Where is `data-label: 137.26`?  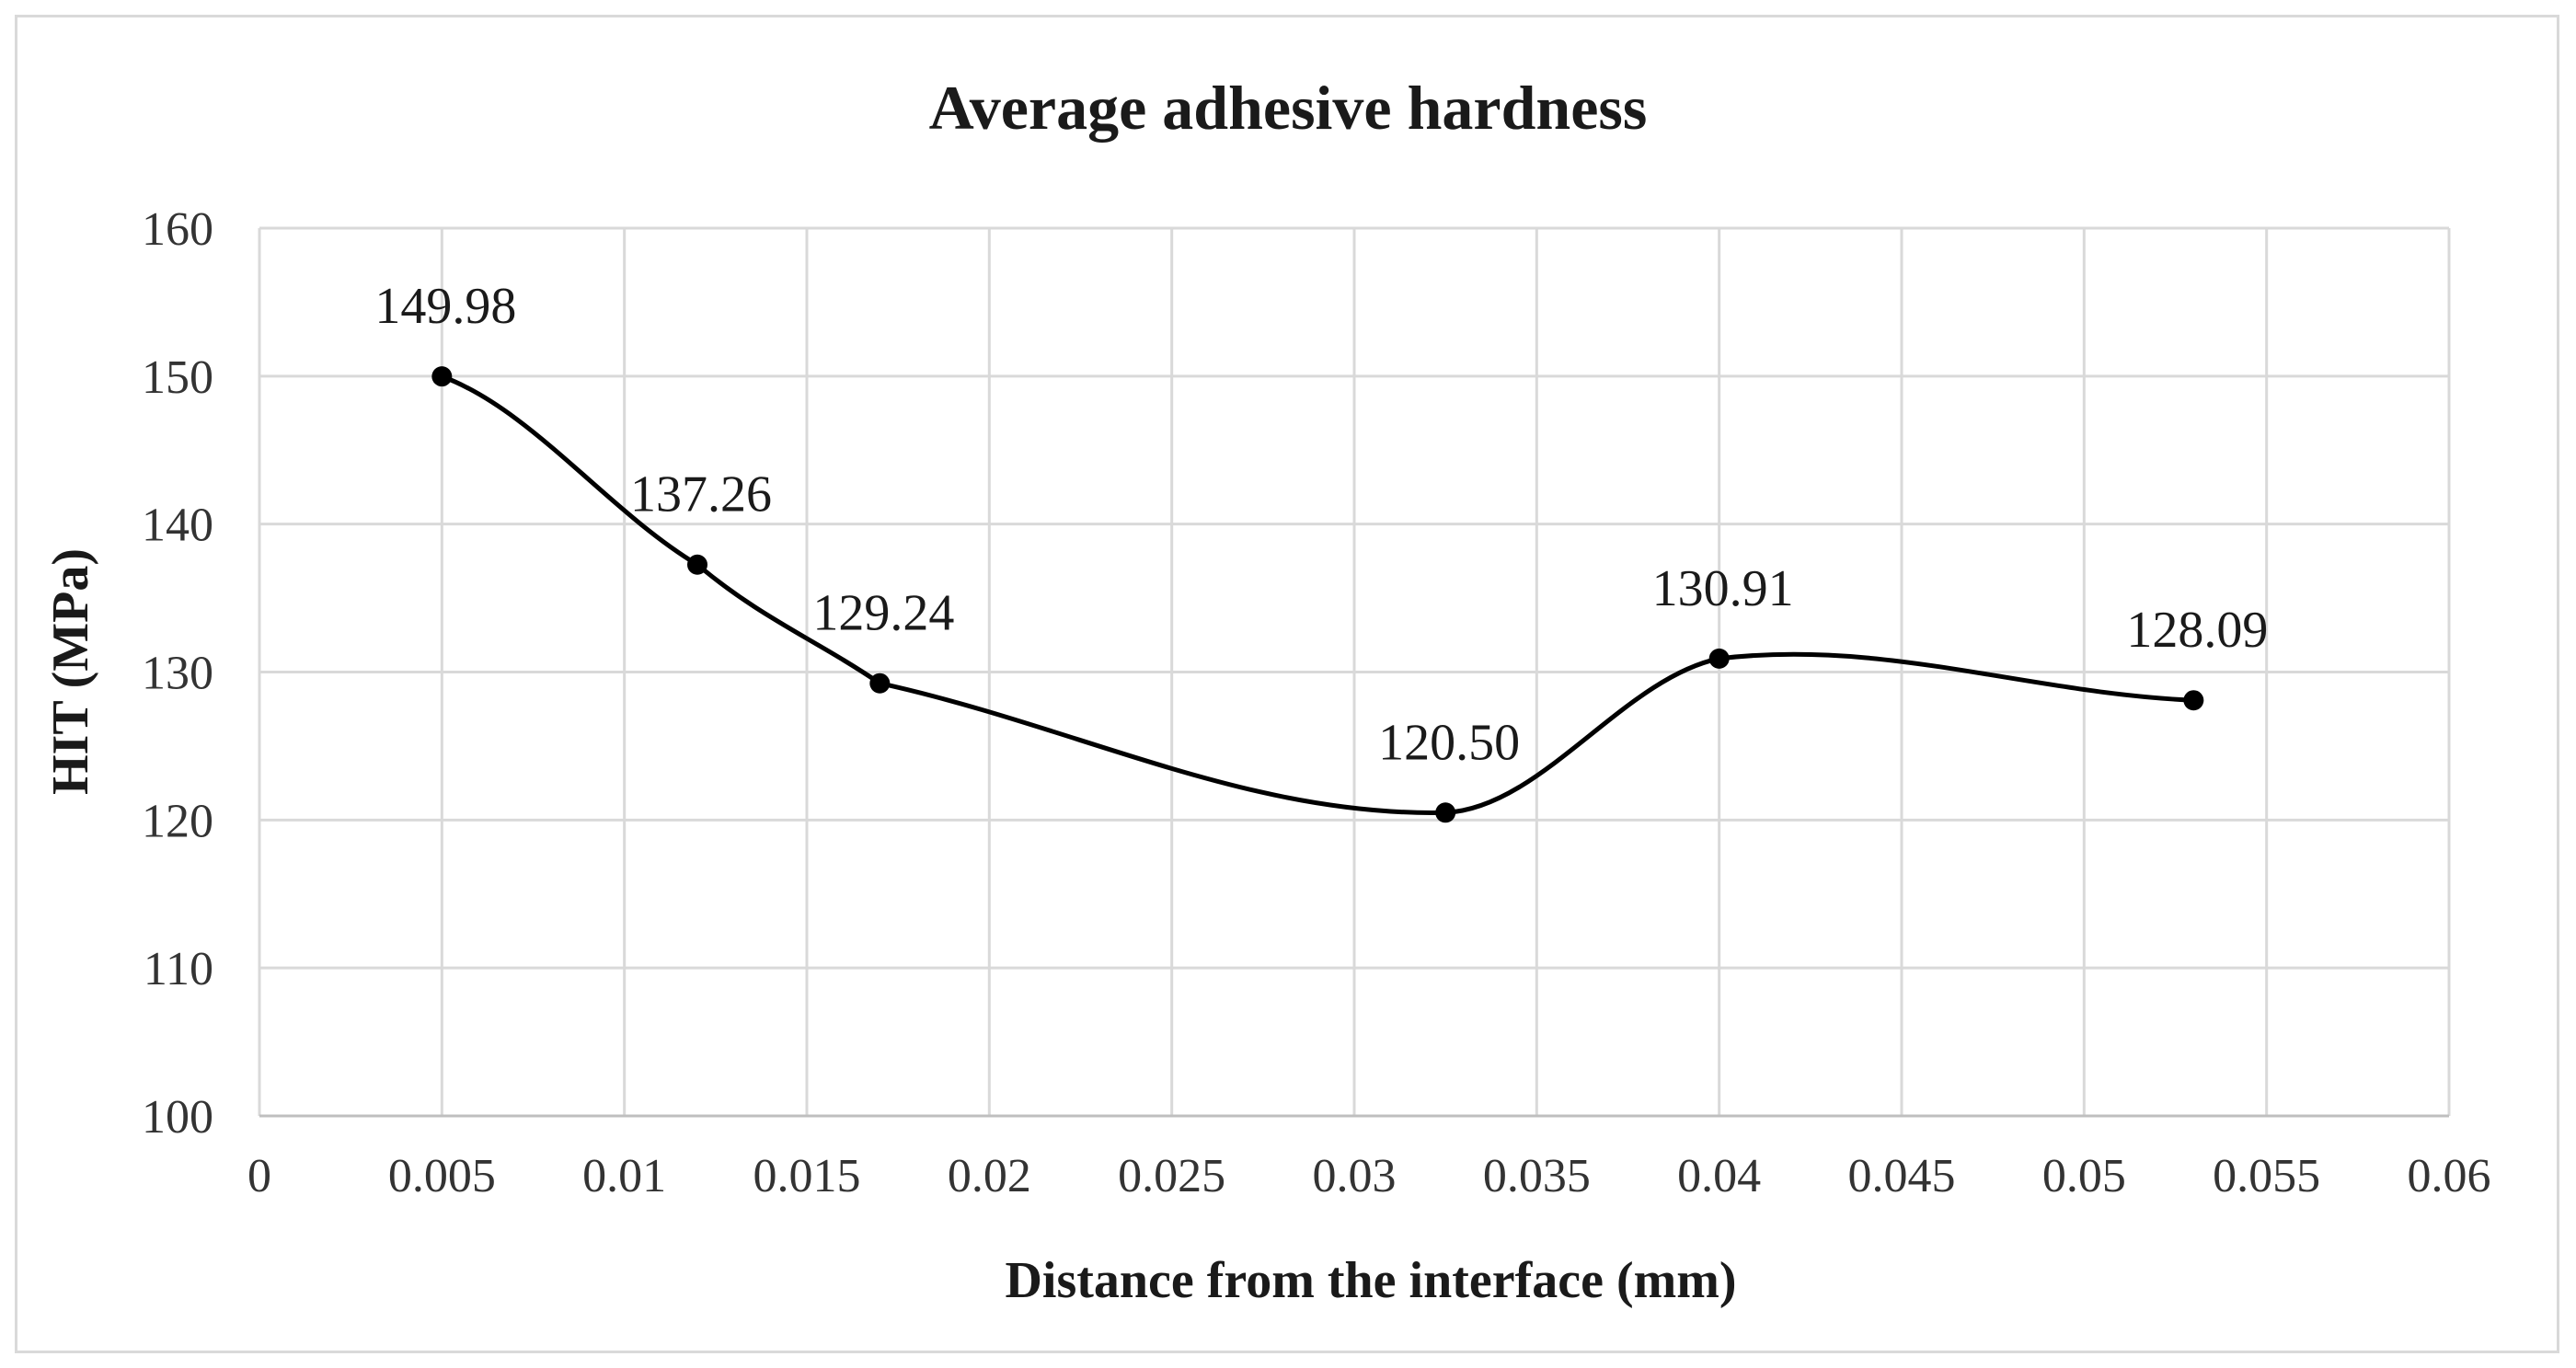 data-label: 137.26 is located at coordinates (701, 494).